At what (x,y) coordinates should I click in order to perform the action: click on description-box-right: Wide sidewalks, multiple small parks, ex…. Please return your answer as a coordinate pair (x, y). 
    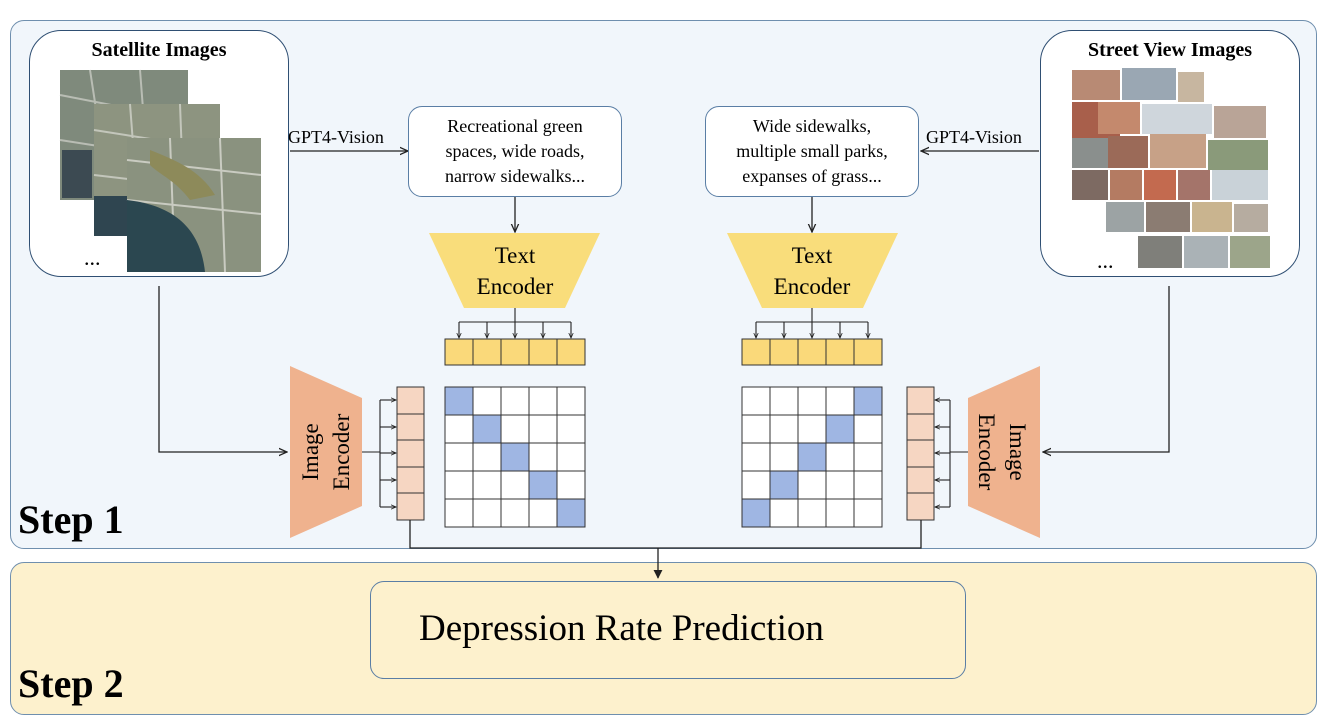
    Looking at the image, I should click on (812, 151).